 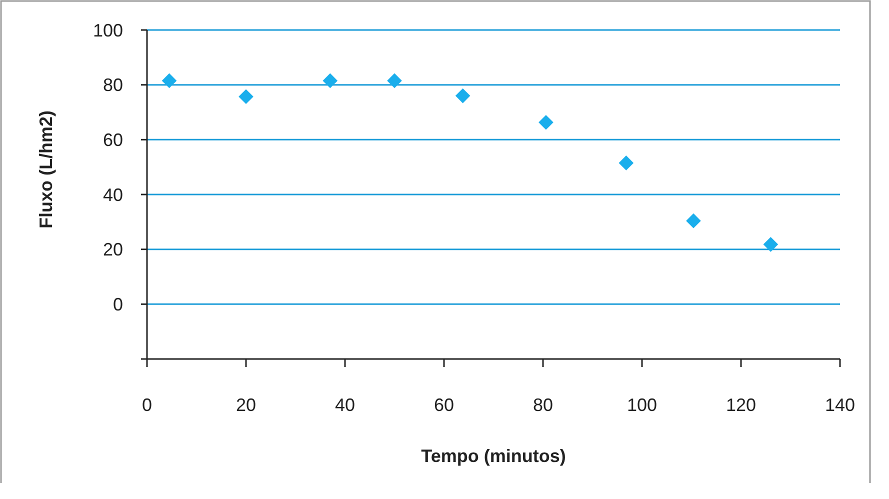 What do you see at coordinates (444, 405) in the screenshot?
I see `x-tick-label: 60` at bounding box center [444, 405].